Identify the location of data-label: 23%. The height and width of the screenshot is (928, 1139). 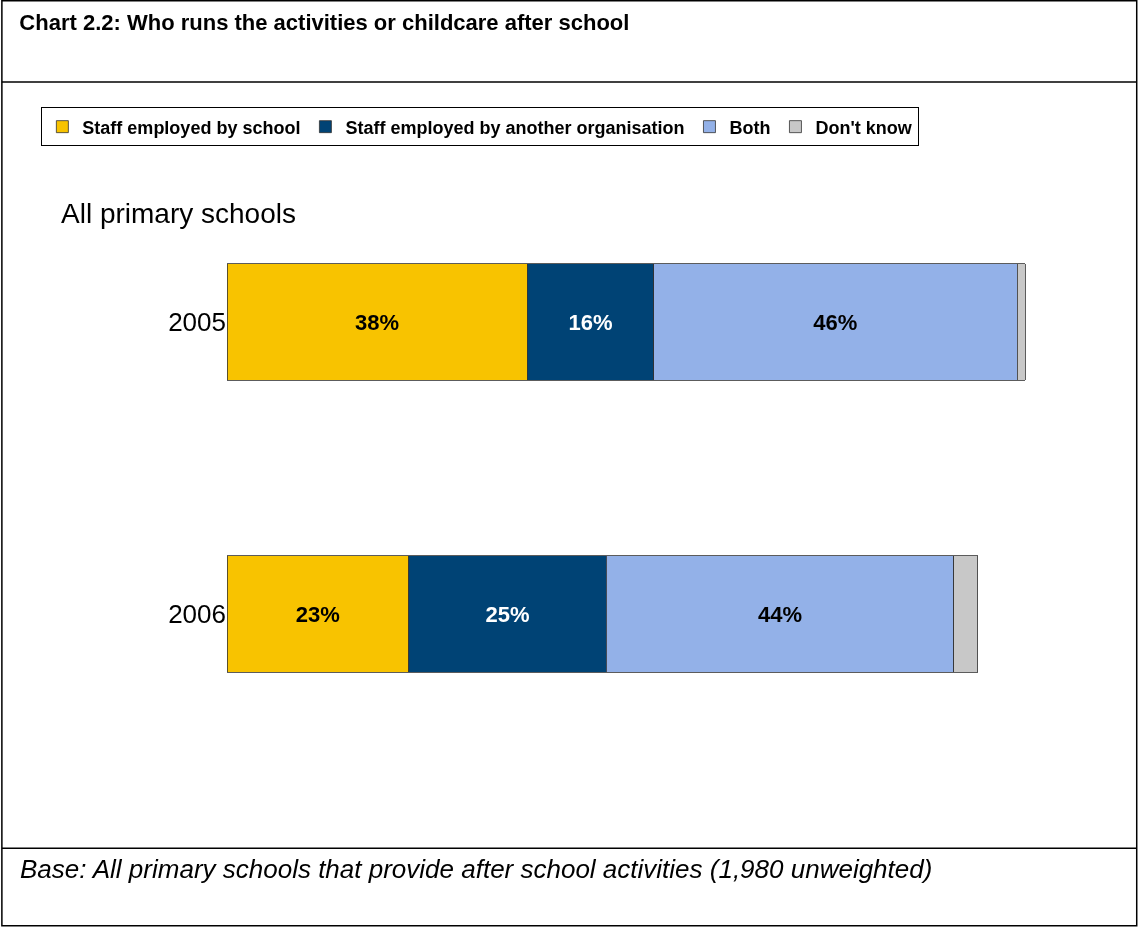
(317, 614).